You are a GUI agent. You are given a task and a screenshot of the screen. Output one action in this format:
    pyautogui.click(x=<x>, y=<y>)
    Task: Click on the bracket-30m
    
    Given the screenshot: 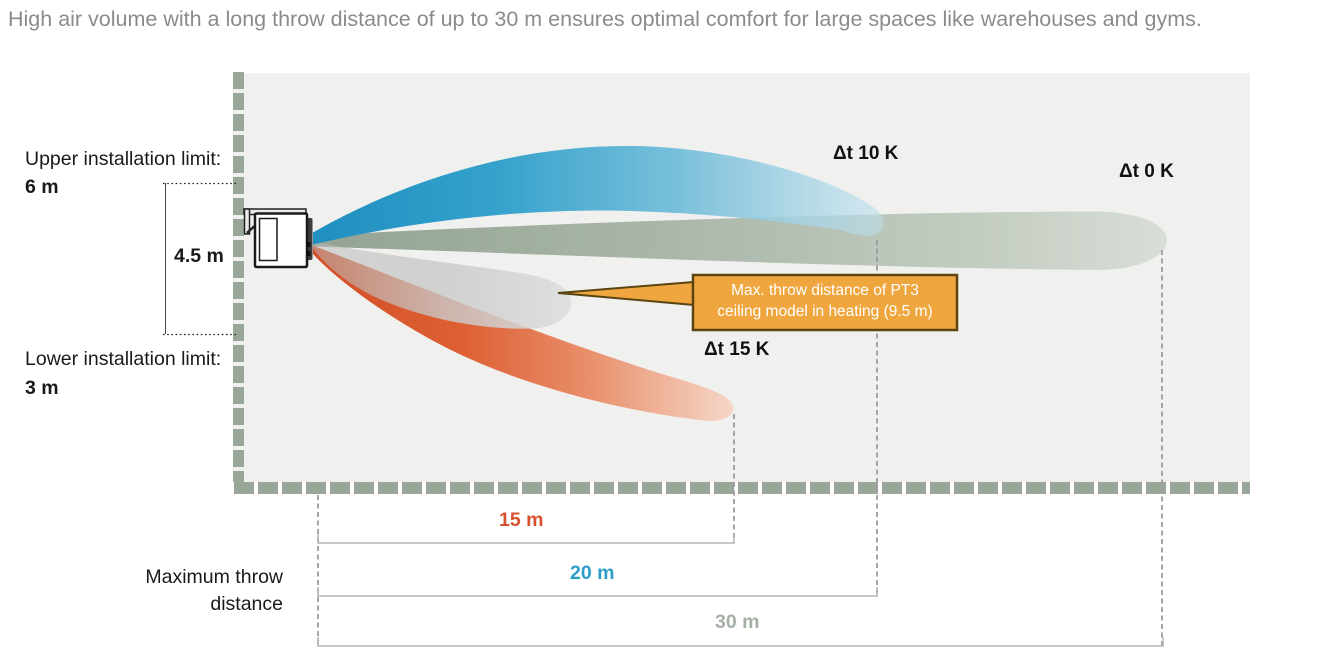 What is the action you would take?
    pyautogui.click(x=740, y=642)
    